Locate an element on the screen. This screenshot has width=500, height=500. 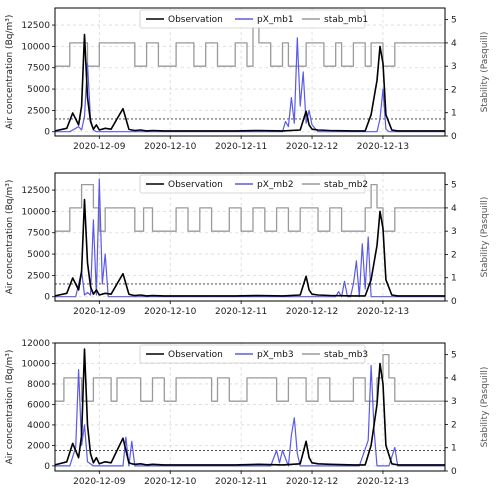
legend: Observation pX_mb2 stab_mb2 is located at coordinates (253, 184).